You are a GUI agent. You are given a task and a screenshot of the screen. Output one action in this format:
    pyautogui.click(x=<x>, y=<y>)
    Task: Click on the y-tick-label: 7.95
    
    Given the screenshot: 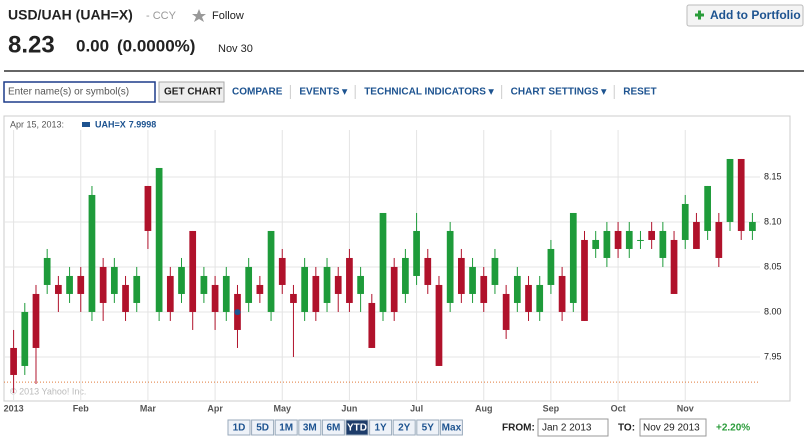 What is the action you would take?
    pyautogui.click(x=773, y=356)
    